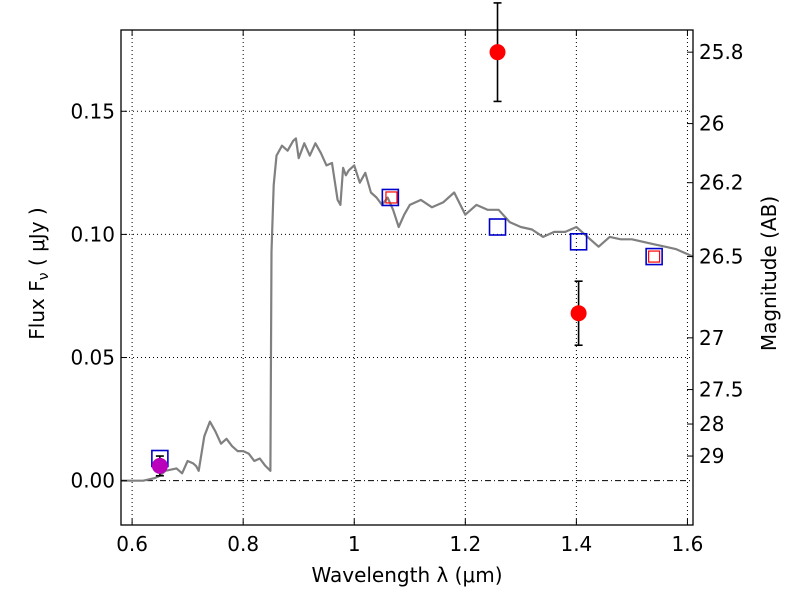  I want to click on y-axis-title: Flux Fν ( μJy ), so click(38, 273).